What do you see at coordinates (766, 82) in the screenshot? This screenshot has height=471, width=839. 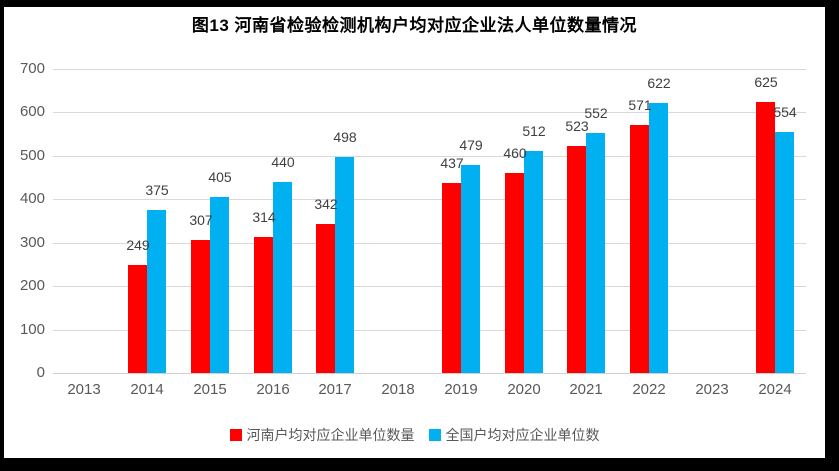 I see `bar-label-henan-2024: 625` at bounding box center [766, 82].